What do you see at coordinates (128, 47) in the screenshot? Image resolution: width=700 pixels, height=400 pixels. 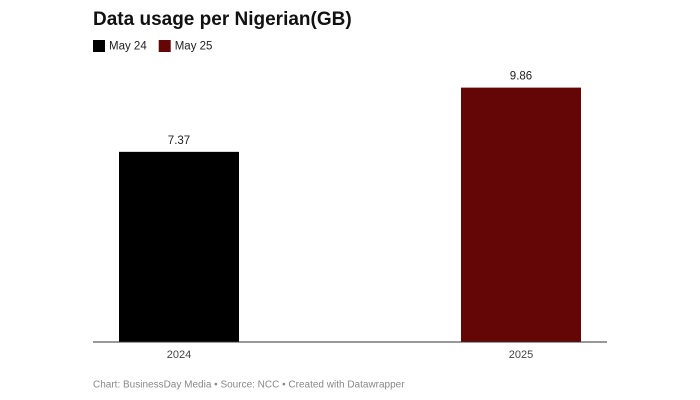 I see `legend-label: May 24` at bounding box center [128, 47].